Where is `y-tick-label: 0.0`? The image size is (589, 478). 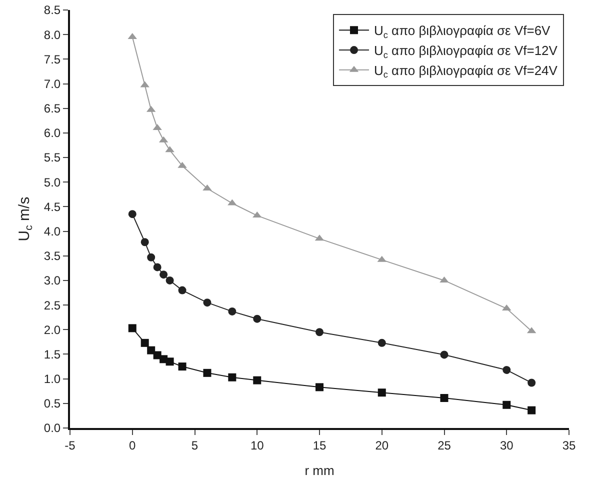 y-tick-label: 0.0 is located at coordinates (52, 428).